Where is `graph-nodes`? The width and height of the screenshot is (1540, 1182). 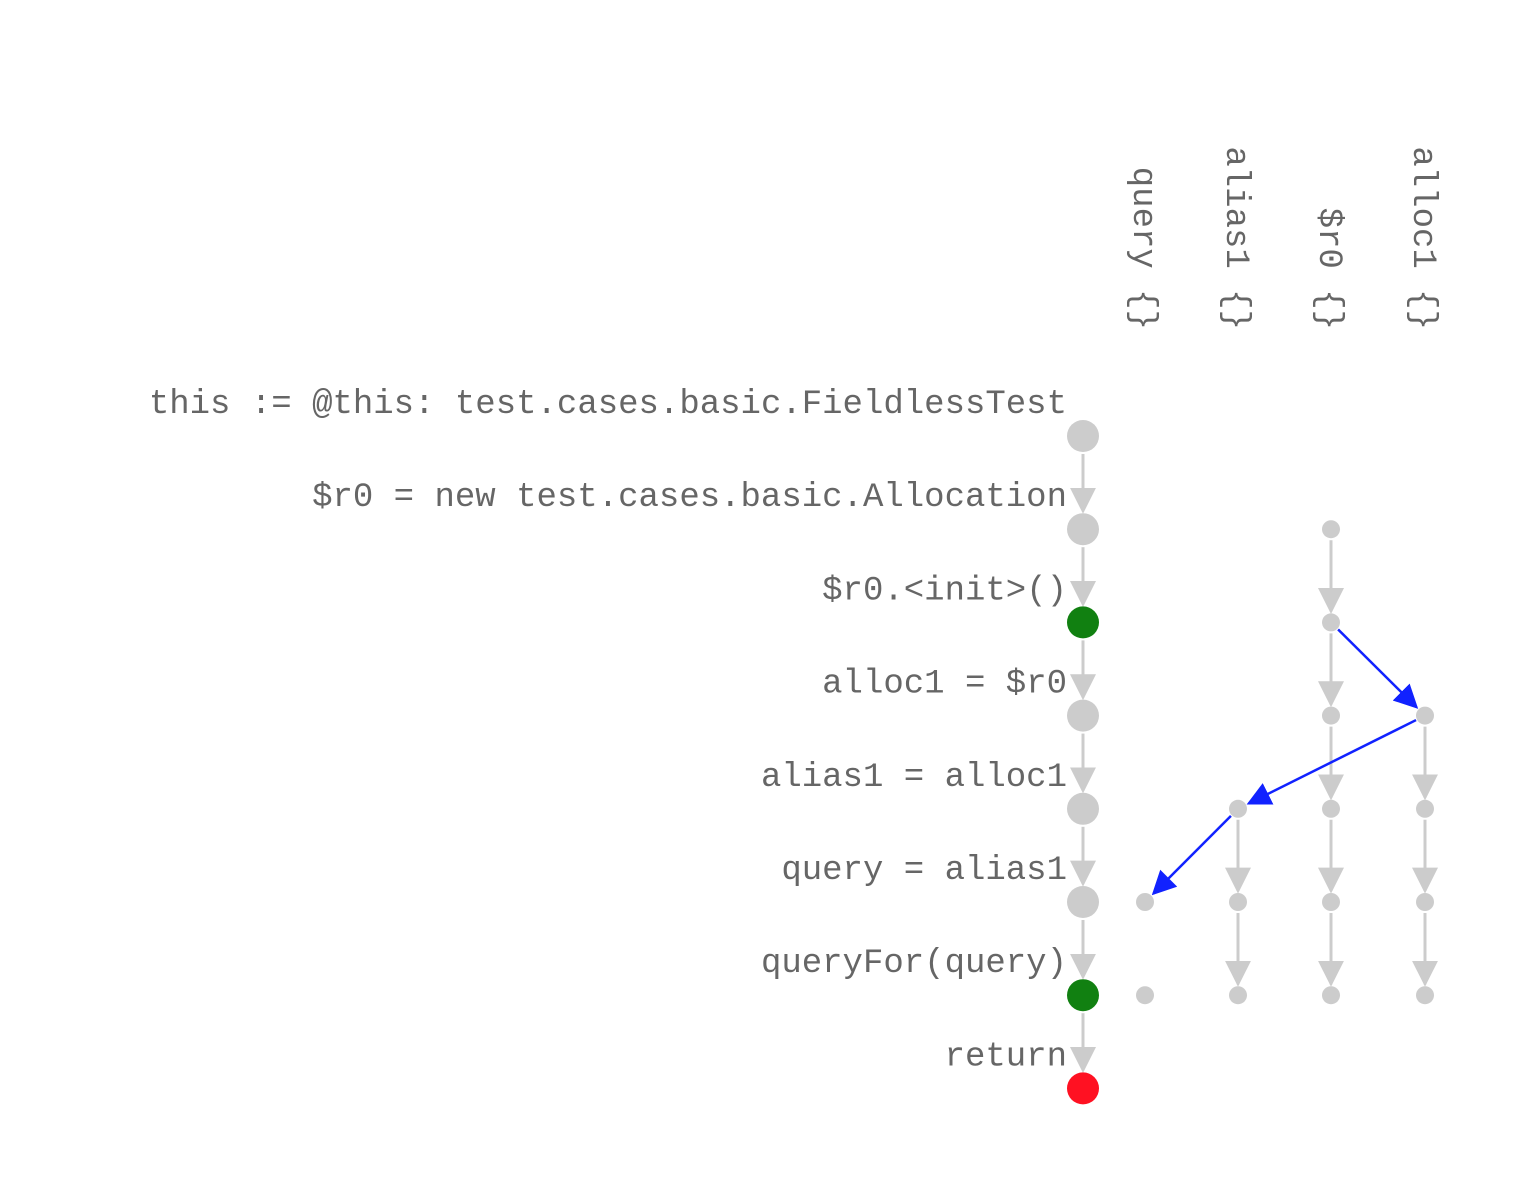 graph-nodes is located at coordinates (1250, 762).